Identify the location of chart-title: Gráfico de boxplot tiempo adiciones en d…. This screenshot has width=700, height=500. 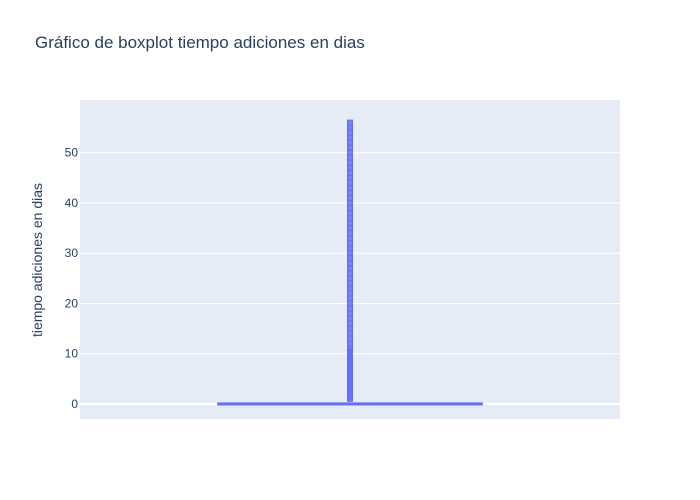
(200, 42).